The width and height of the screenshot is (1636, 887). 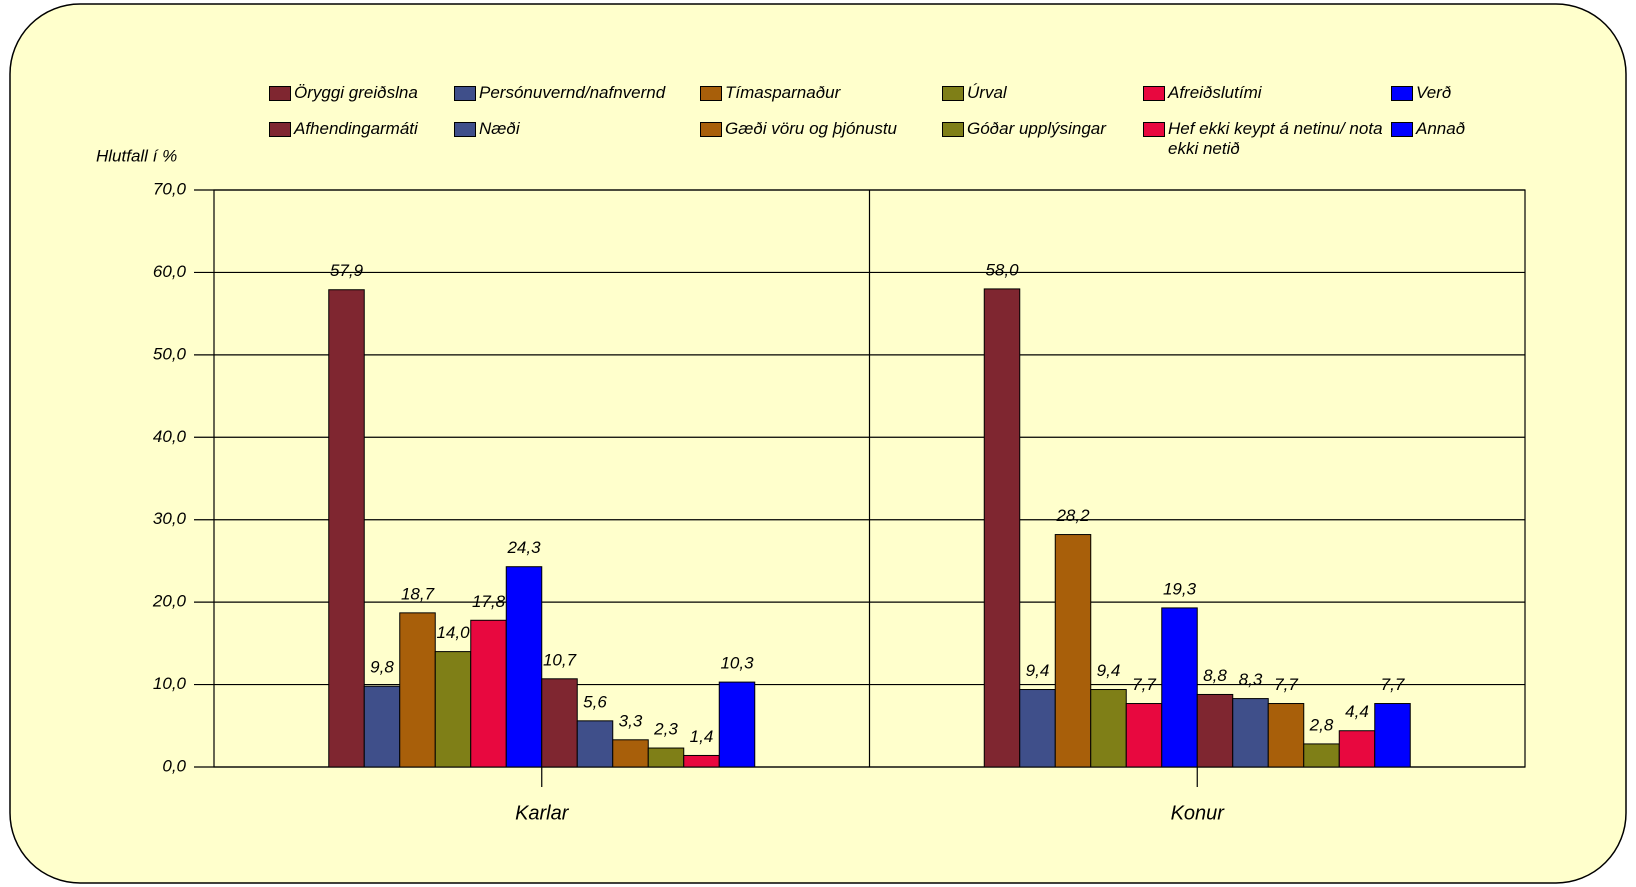 What do you see at coordinates (631, 720) in the screenshot?
I see `data-label: 3,3` at bounding box center [631, 720].